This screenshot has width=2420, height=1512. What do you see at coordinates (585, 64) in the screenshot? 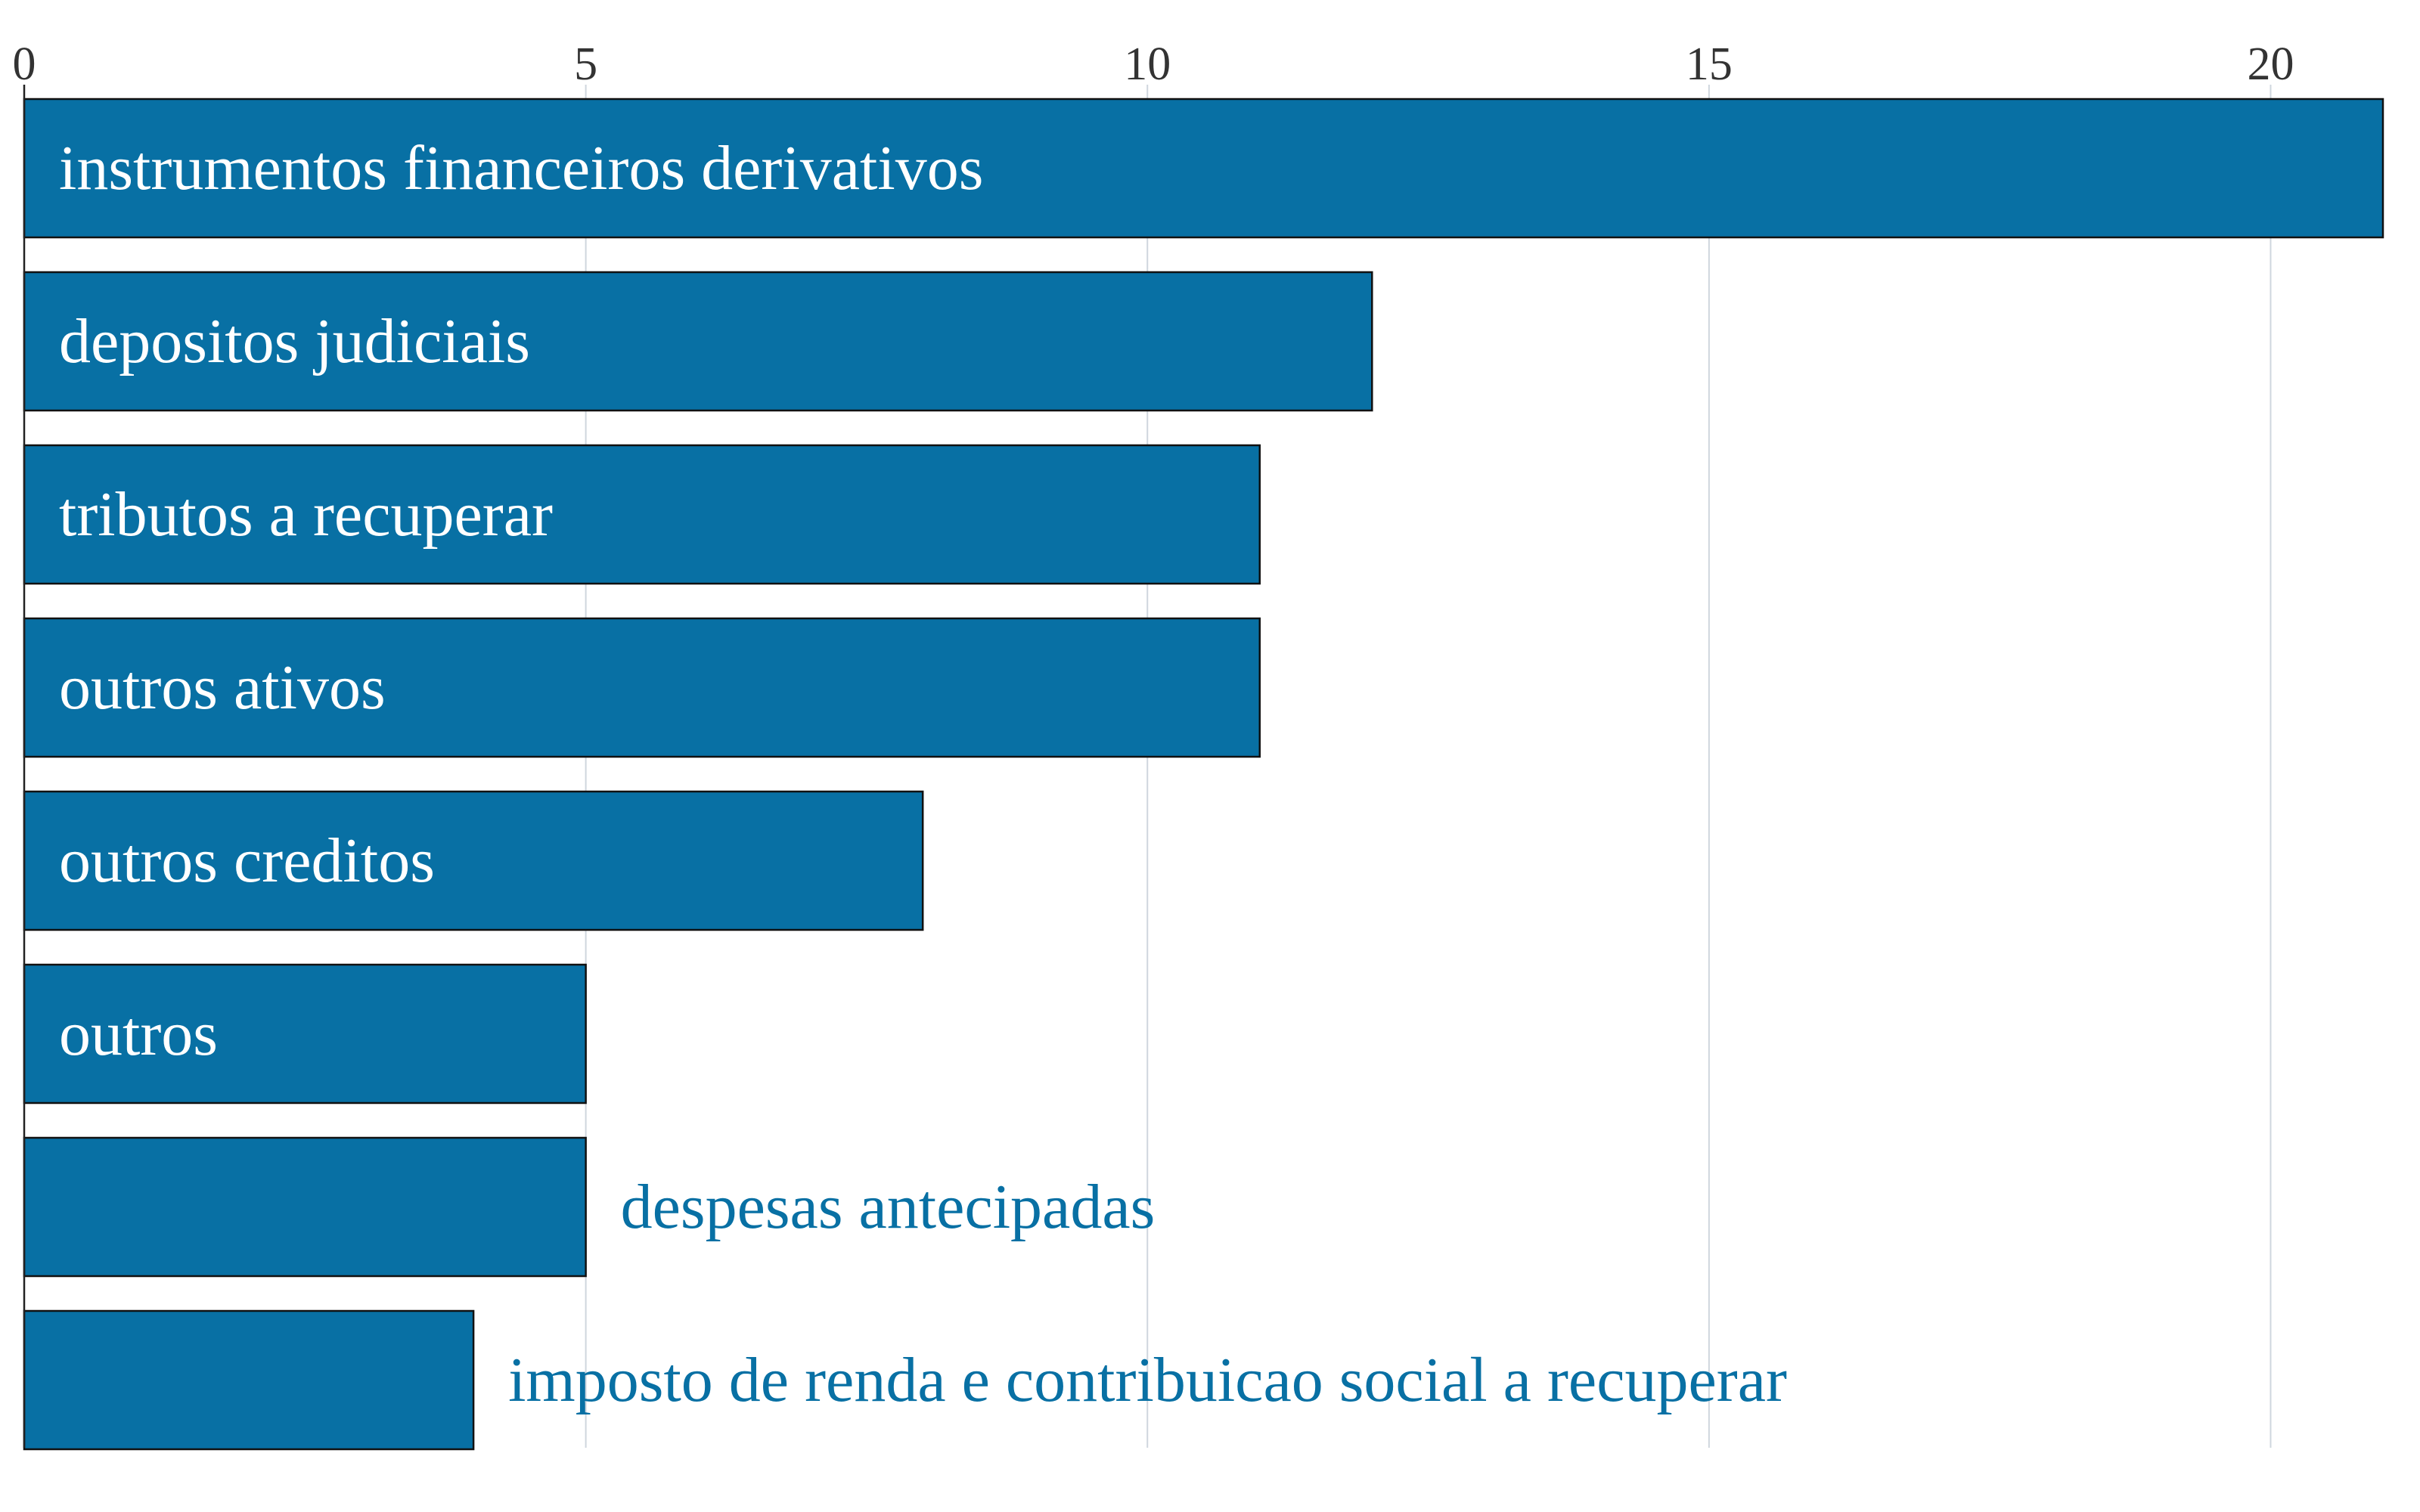
I see `x-tick-label: 5` at bounding box center [585, 64].